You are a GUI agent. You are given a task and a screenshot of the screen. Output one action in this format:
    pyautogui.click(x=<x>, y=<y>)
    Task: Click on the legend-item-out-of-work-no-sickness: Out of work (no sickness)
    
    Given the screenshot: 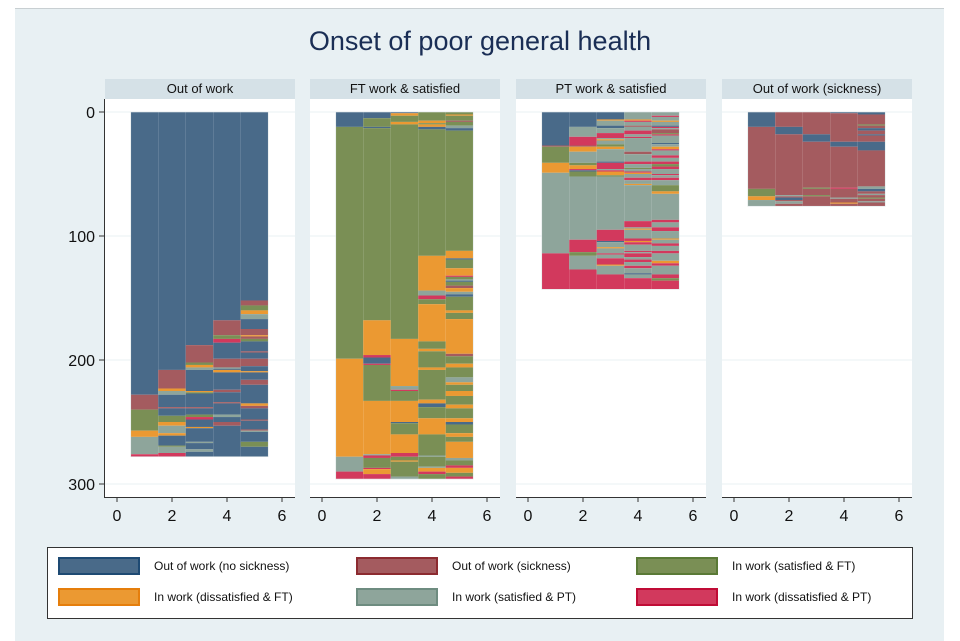 What is the action you would take?
    pyautogui.click(x=173, y=566)
    